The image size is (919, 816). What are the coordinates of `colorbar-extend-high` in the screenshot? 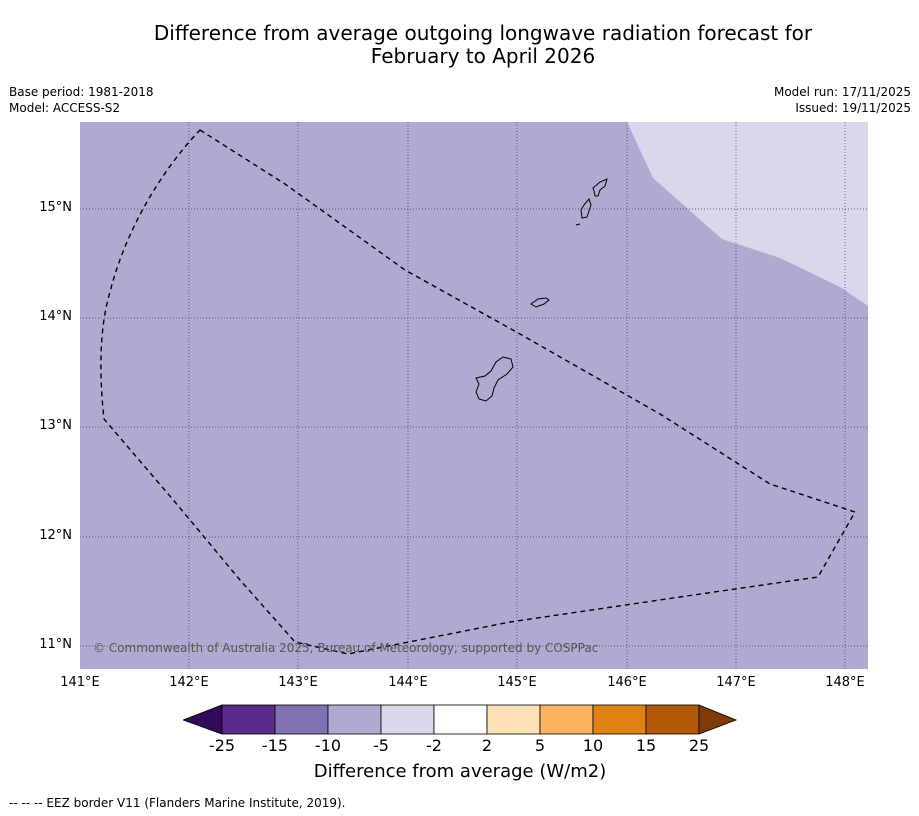 It's located at (718, 719).